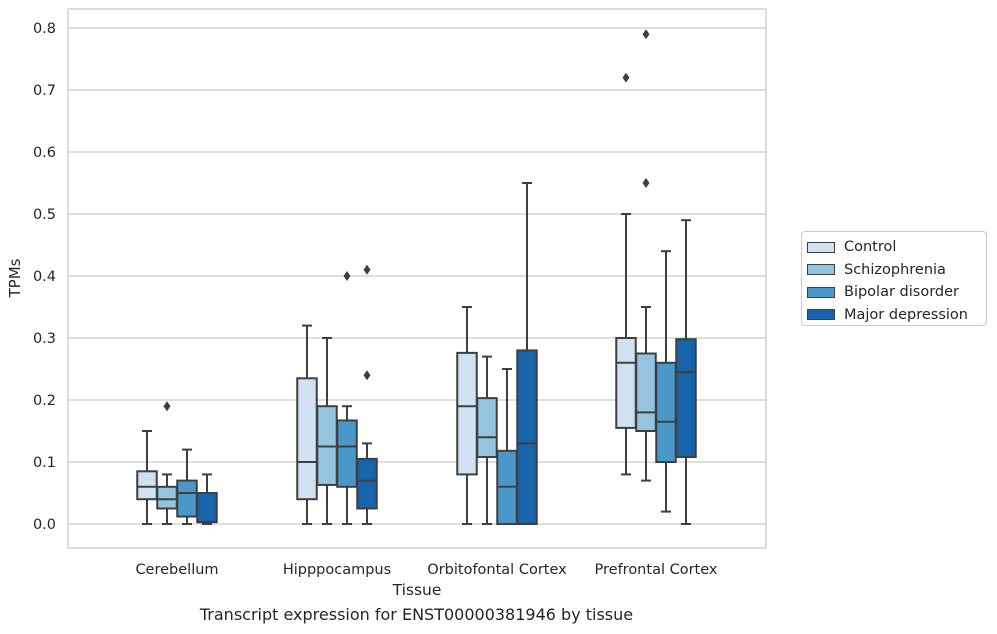 The height and width of the screenshot is (634, 997). I want to click on y-tick-label: 0.2, so click(44, 401).